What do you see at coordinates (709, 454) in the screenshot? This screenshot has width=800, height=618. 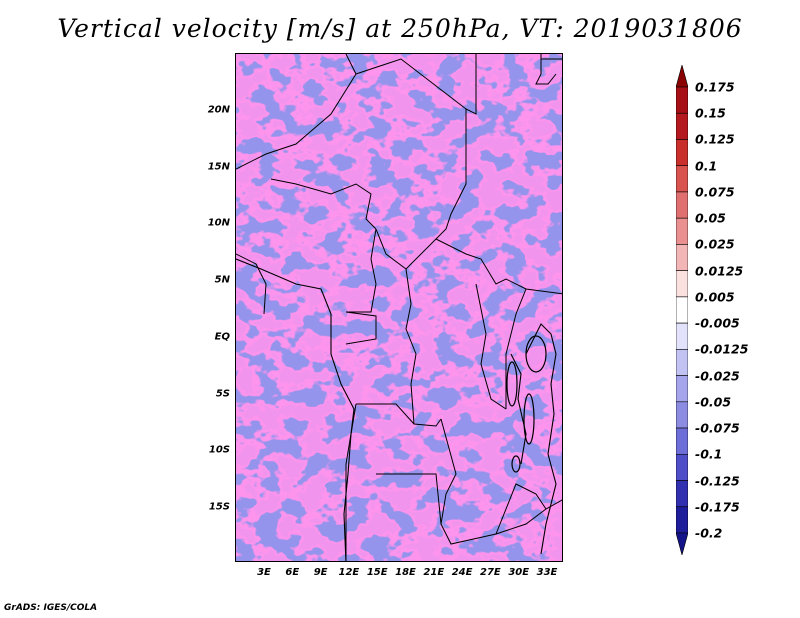 I see `colorbar-label: -0.1` at bounding box center [709, 454].